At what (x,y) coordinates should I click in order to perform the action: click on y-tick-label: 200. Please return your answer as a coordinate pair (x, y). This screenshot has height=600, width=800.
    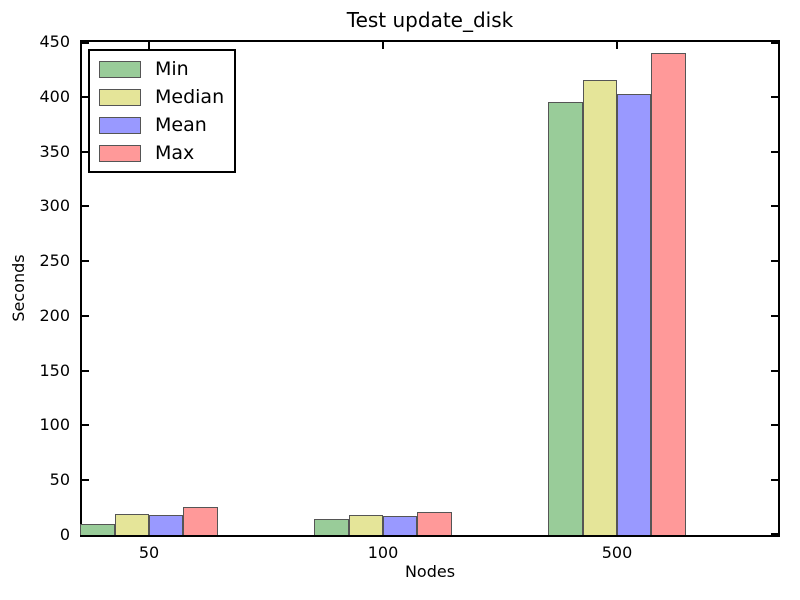
    Looking at the image, I should click on (54, 315).